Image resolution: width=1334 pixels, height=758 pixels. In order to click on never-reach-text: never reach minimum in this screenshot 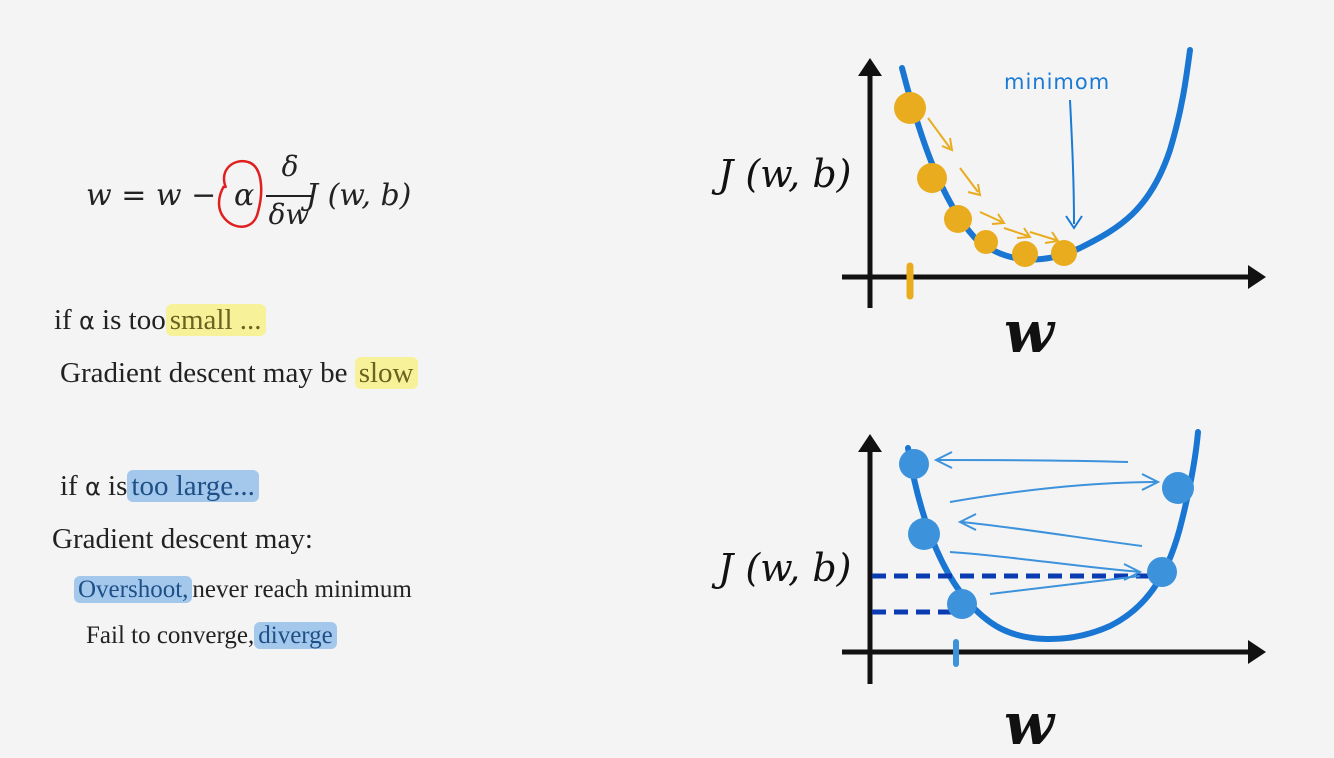, I will do `click(302, 589)`.